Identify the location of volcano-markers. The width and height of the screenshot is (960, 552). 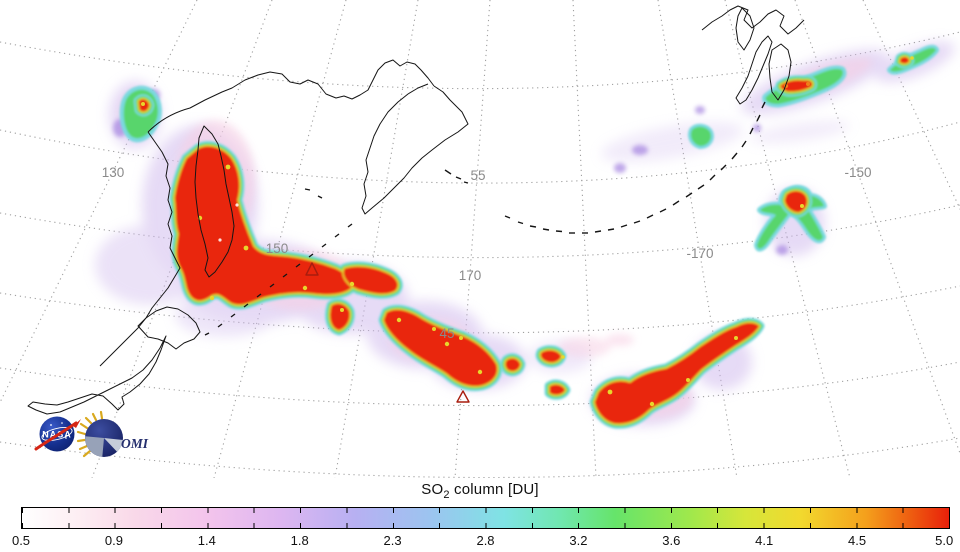
(387, 332).